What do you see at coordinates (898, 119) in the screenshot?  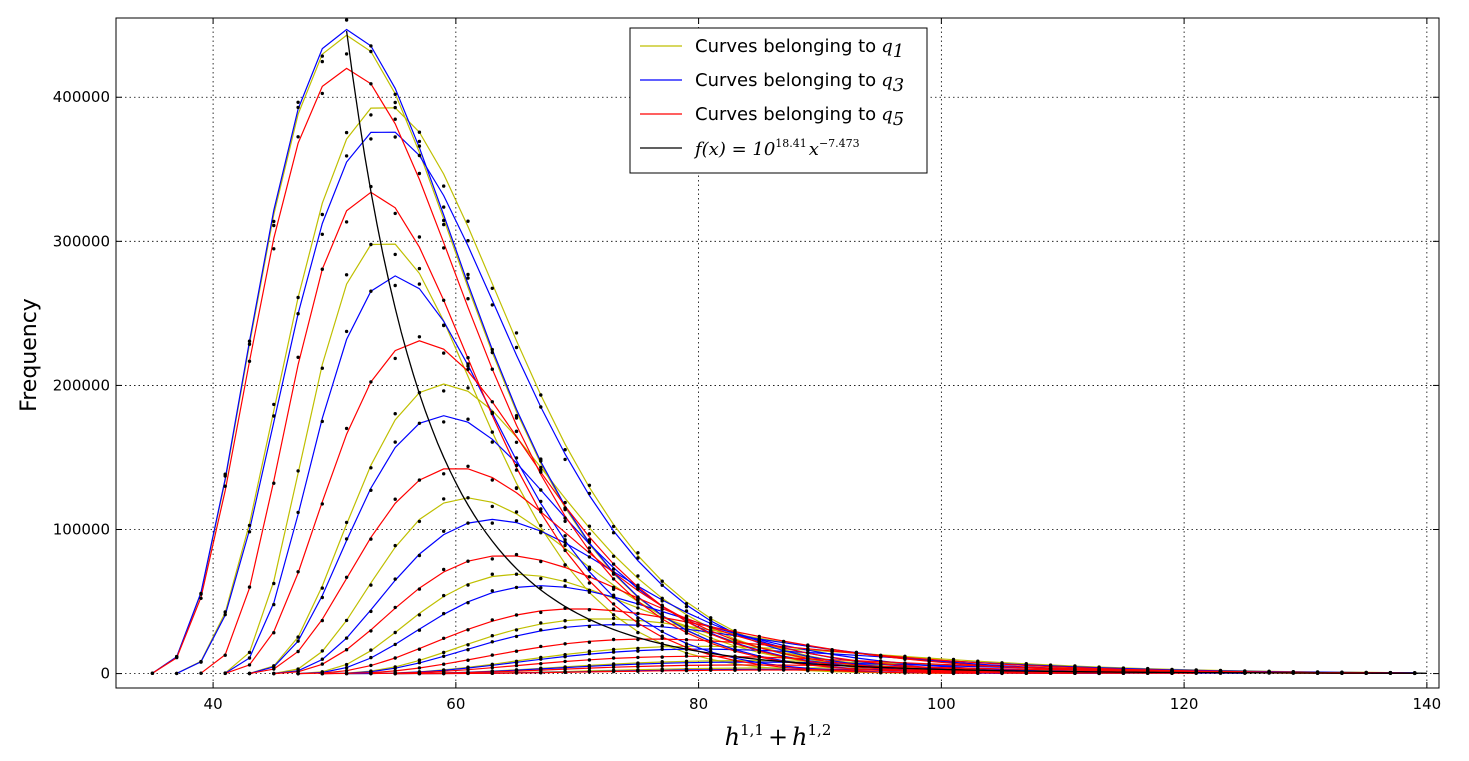 I see `legend-label-q5-sub: 5` at bounding box center [898, 119].